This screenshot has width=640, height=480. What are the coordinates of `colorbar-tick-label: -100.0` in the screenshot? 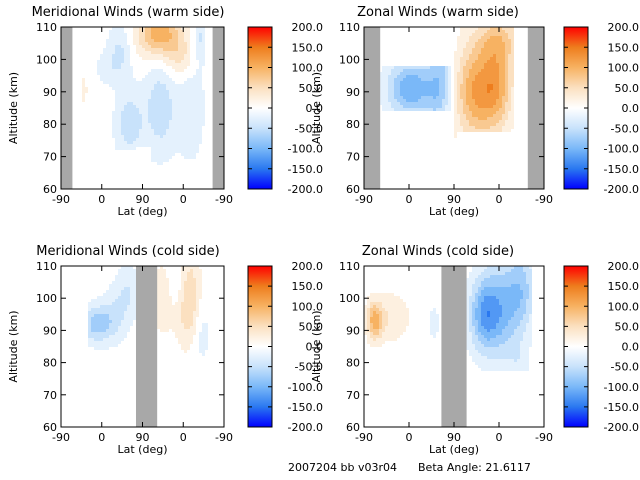 It's located at (621, 149).